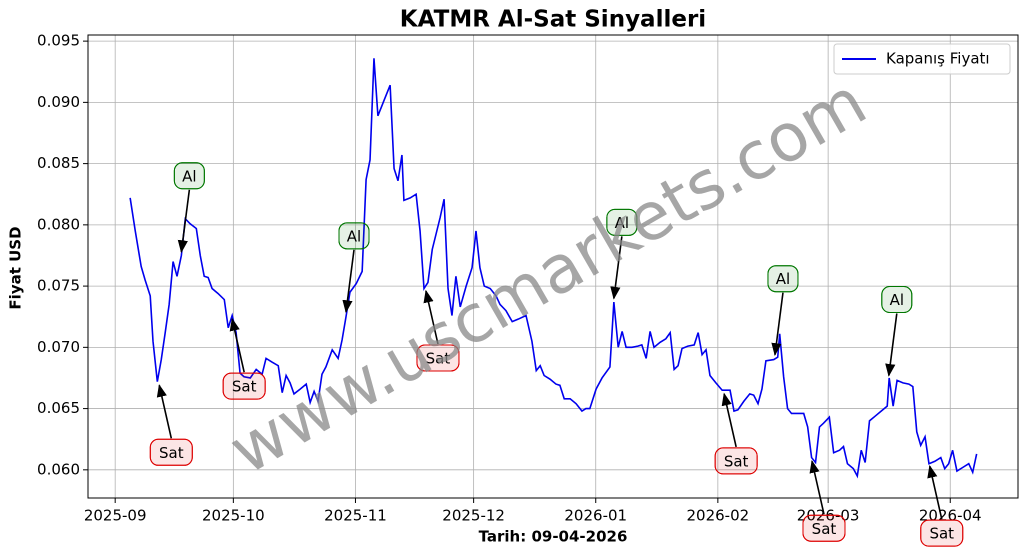  I want to click on y-tick-label: 0.085, so click(58, 163).